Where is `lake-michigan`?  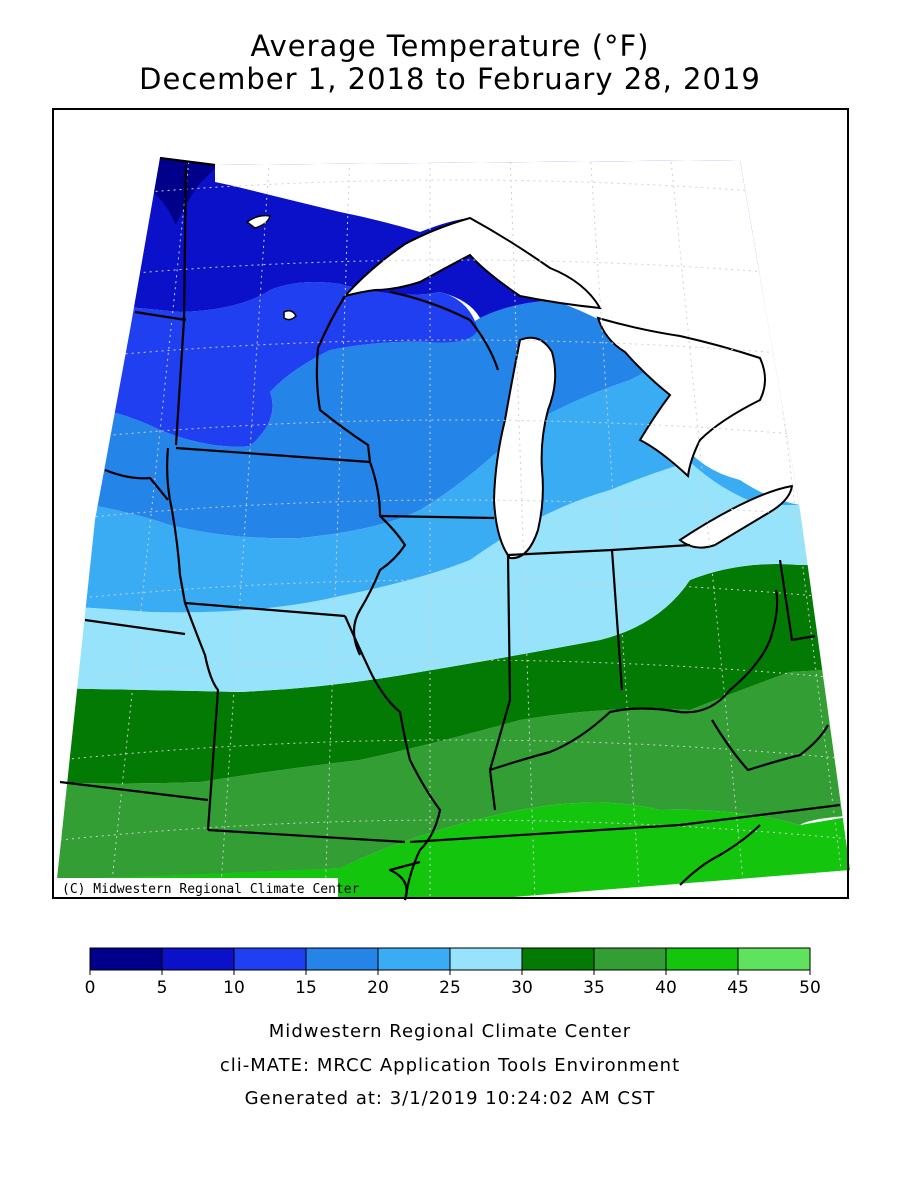 lake-michigan is located at coordinates (524, 448).